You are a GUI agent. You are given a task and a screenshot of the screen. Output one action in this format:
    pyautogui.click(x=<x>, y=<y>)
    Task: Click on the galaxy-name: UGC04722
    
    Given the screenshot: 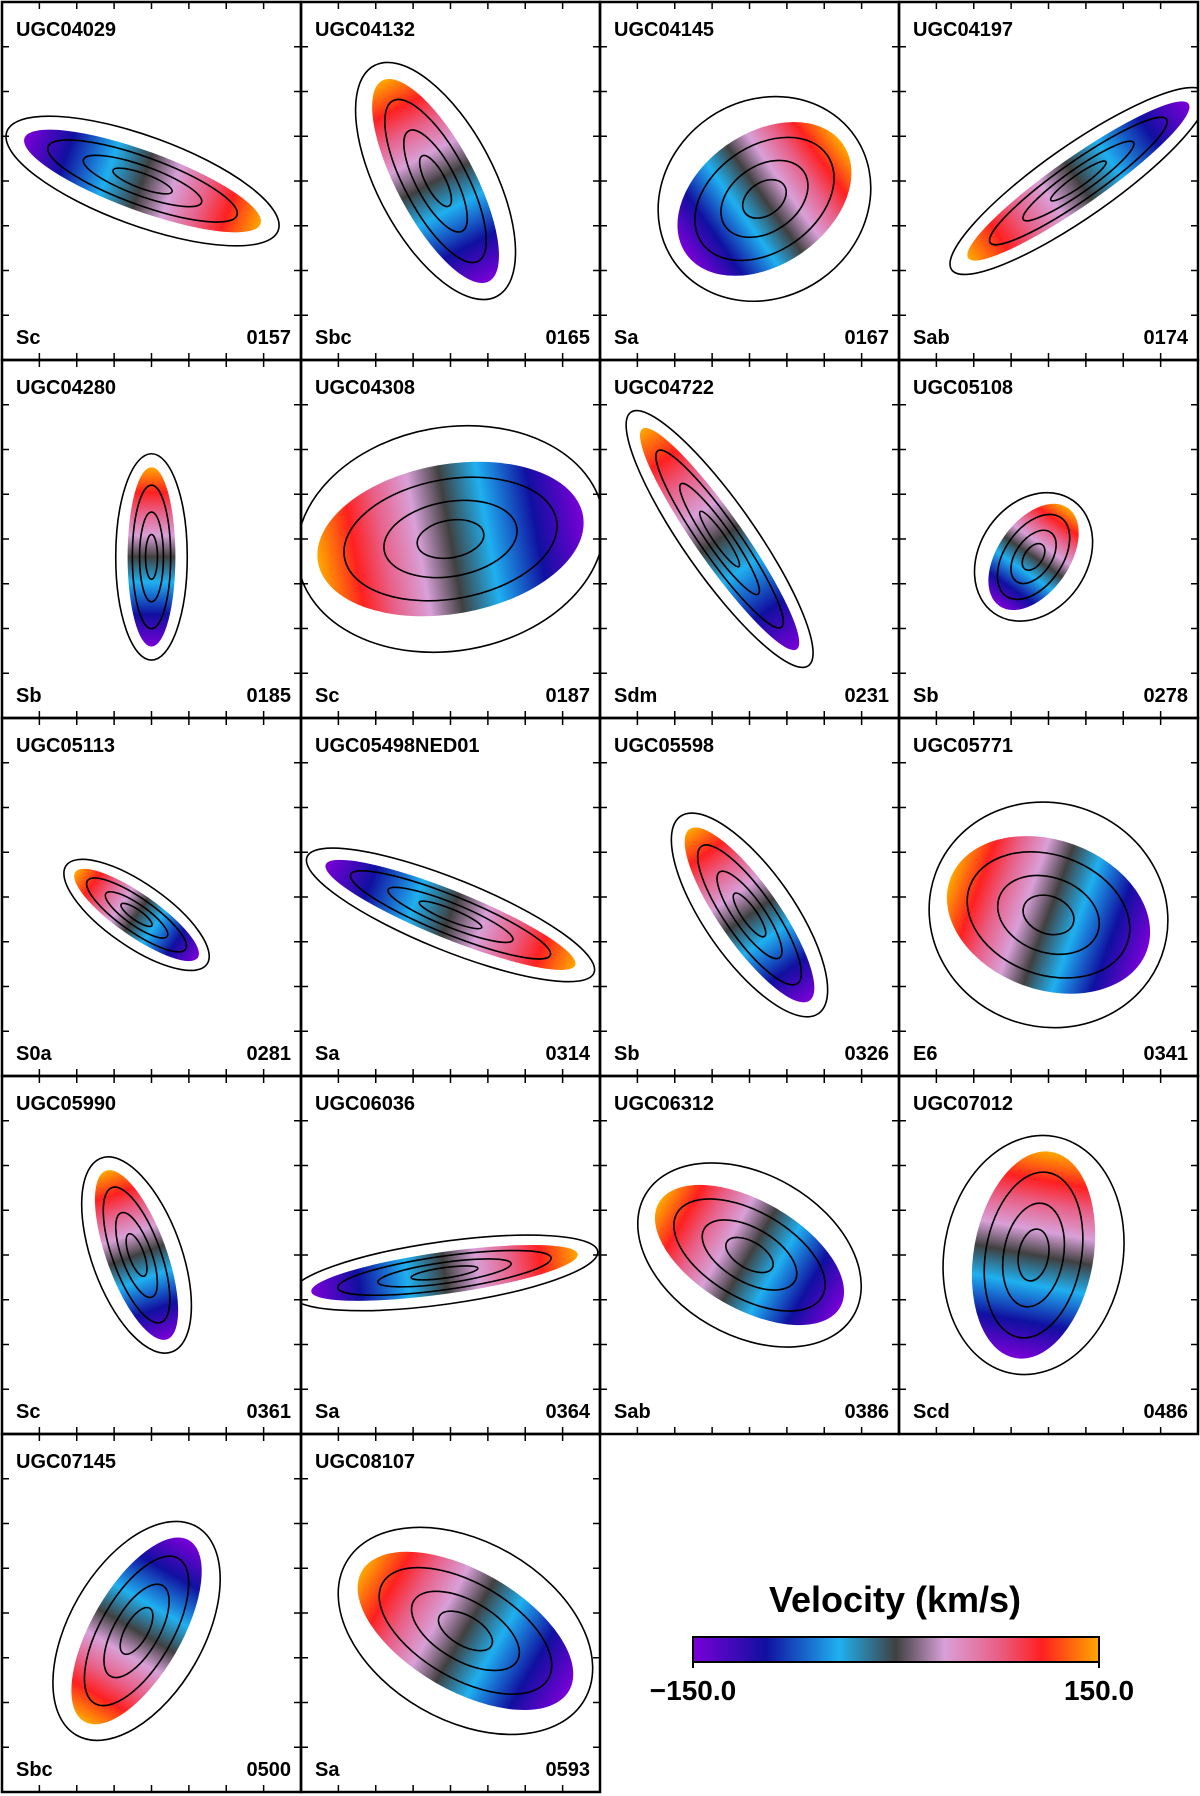 What is the action you would take?
    pyautogui.click(x=664, y=388)
    